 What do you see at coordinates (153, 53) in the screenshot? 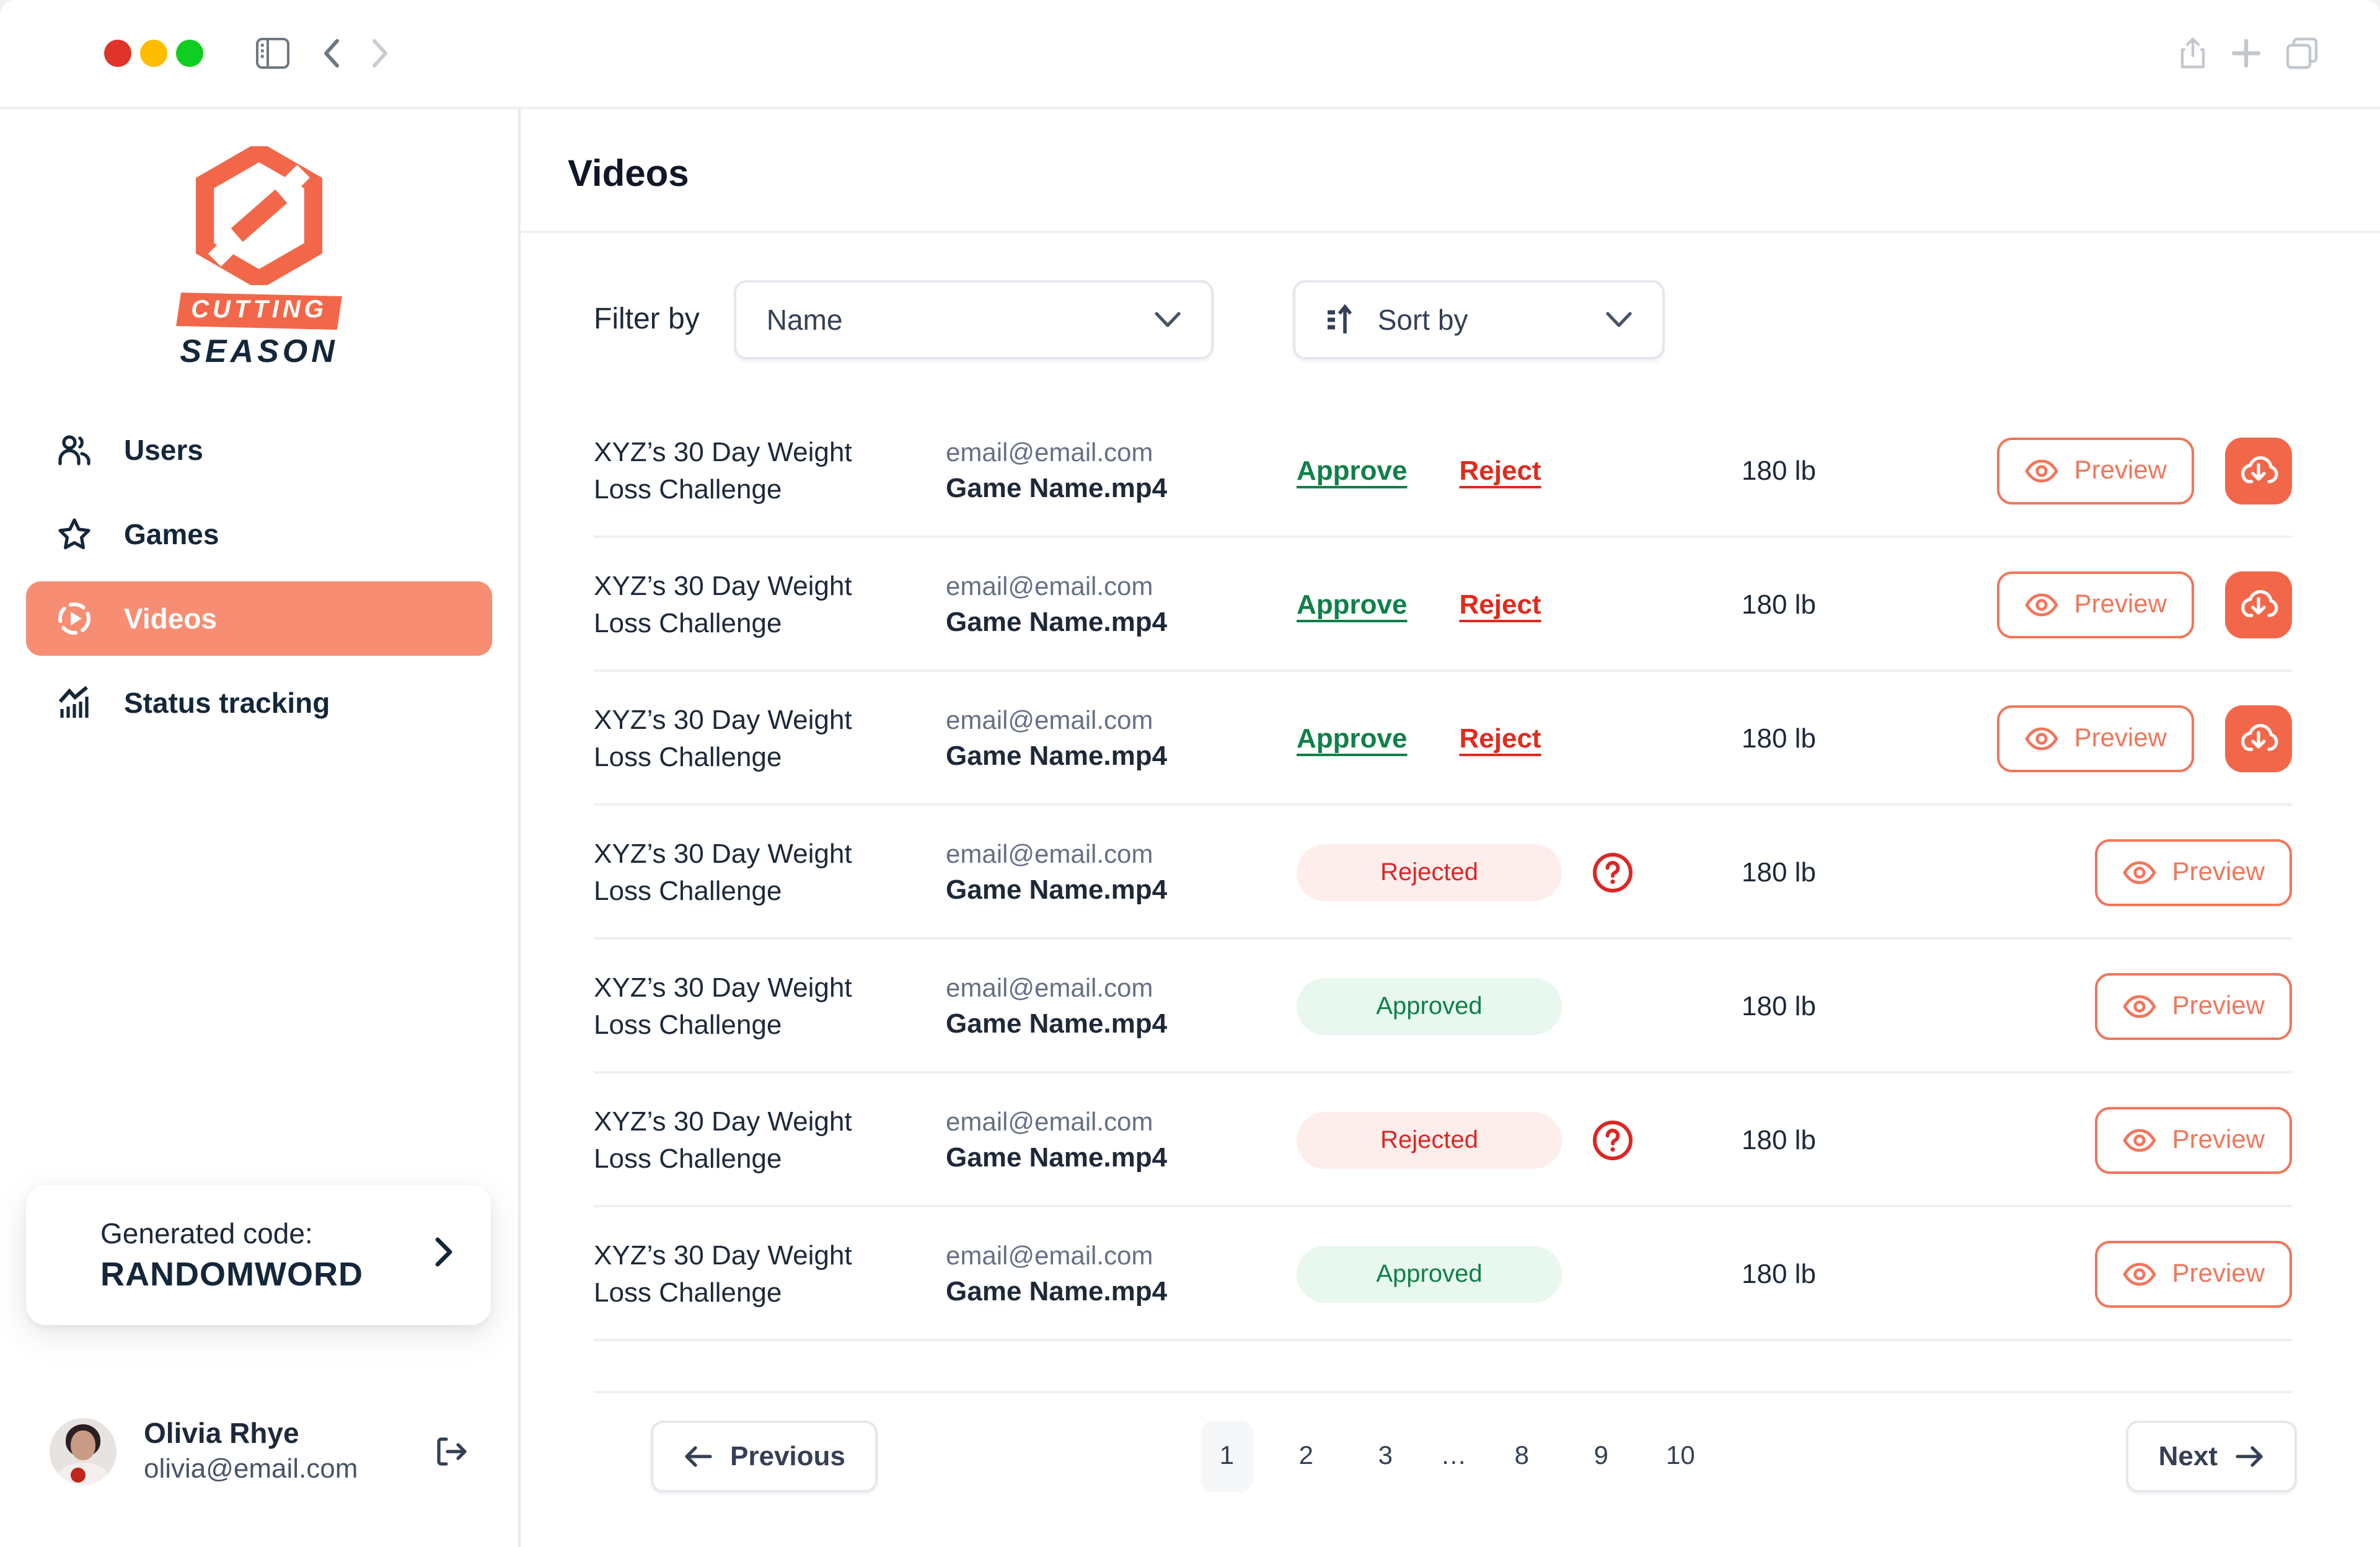
I see `minimize-window-button` at bounding box center [153, 53].